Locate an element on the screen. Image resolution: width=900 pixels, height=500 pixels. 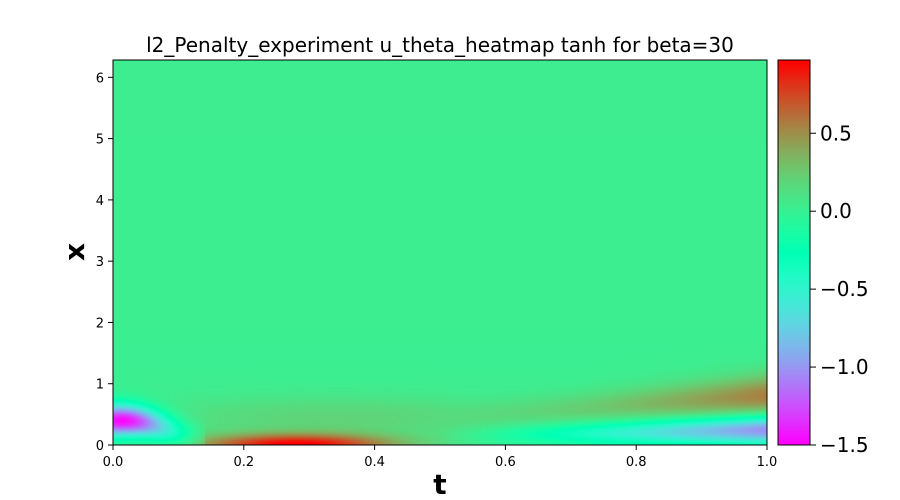
y-tick-label: 4 is located at coordinates (100, 201).